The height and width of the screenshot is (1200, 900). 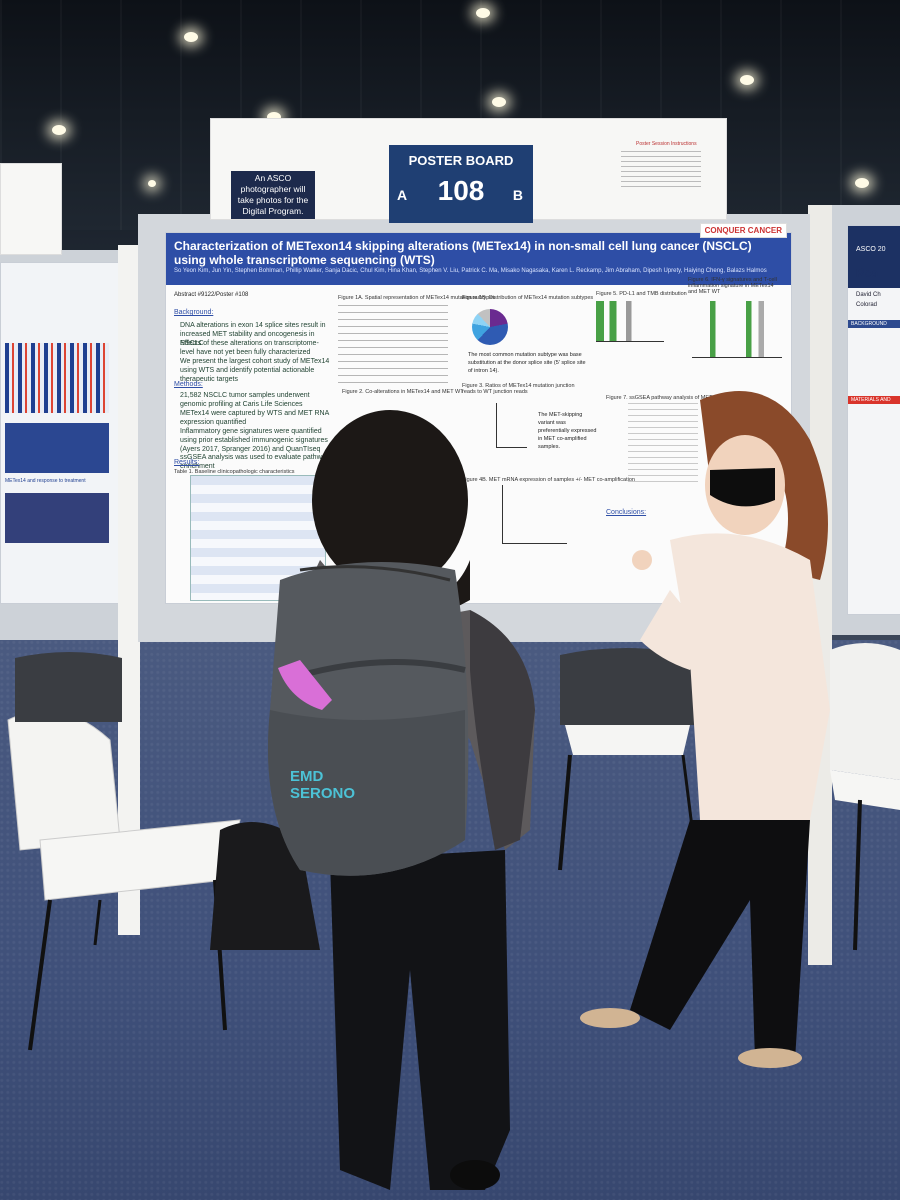 I want to click on results-heading: Results:, so click(x=187, y=462).